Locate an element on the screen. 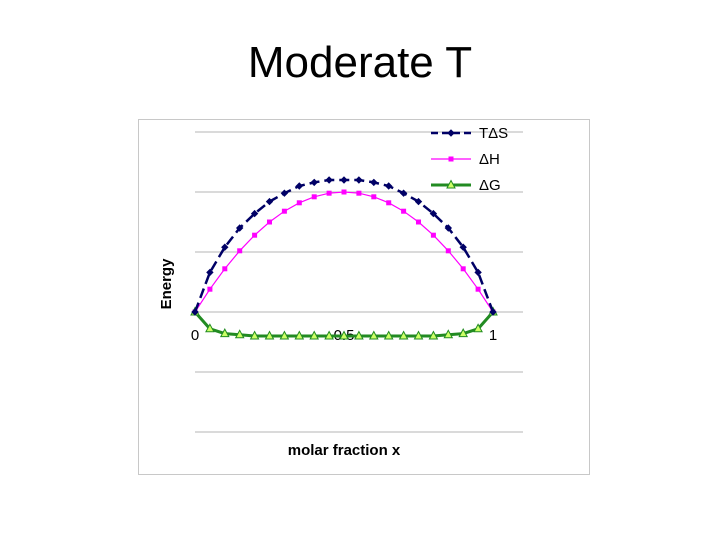 The image size is (720, 540). x-tick-label: 1 is located at coordinates (493, 335).